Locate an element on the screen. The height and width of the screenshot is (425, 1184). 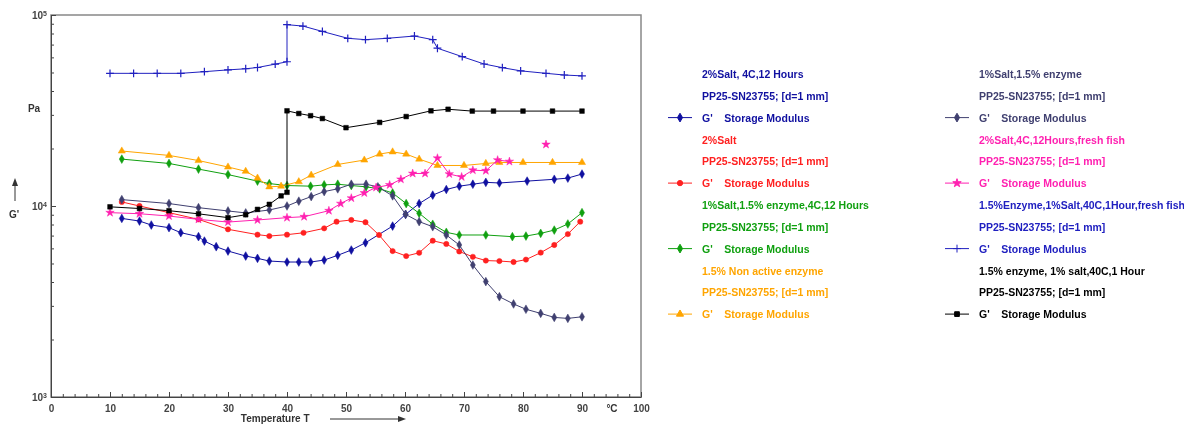
text: Pa is located at coordinates (34, 108).